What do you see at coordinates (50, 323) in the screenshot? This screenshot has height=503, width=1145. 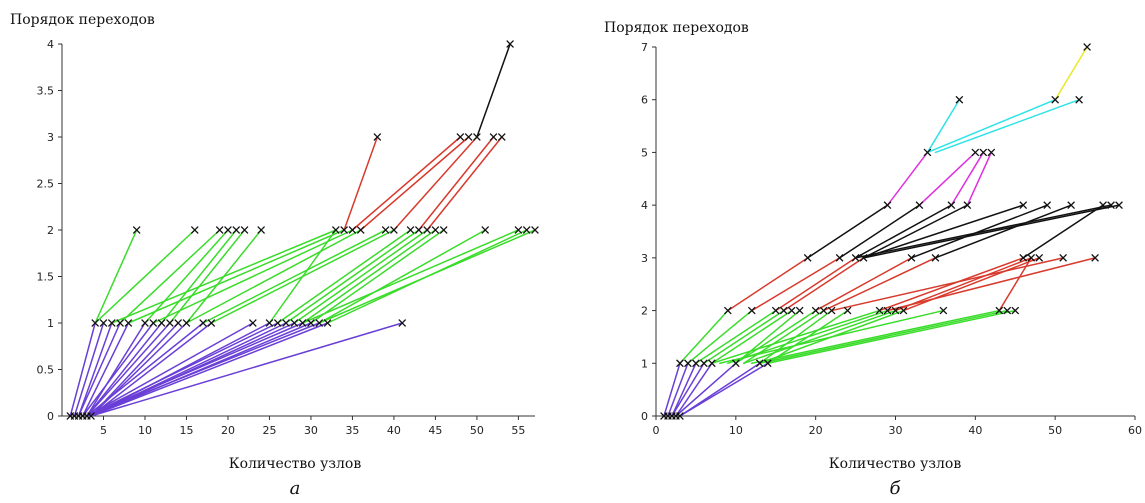 I see `y-tick-label: 1` at bounding box center [50, 323].